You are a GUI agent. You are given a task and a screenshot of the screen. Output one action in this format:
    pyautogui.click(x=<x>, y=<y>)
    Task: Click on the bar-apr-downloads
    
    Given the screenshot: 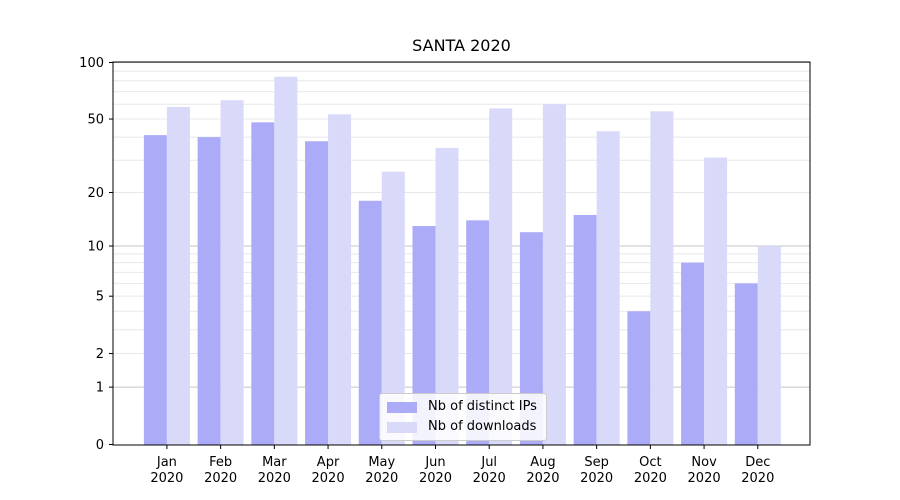 What is the action you would take?
    pyautogui.click(x=340, y=279)
    